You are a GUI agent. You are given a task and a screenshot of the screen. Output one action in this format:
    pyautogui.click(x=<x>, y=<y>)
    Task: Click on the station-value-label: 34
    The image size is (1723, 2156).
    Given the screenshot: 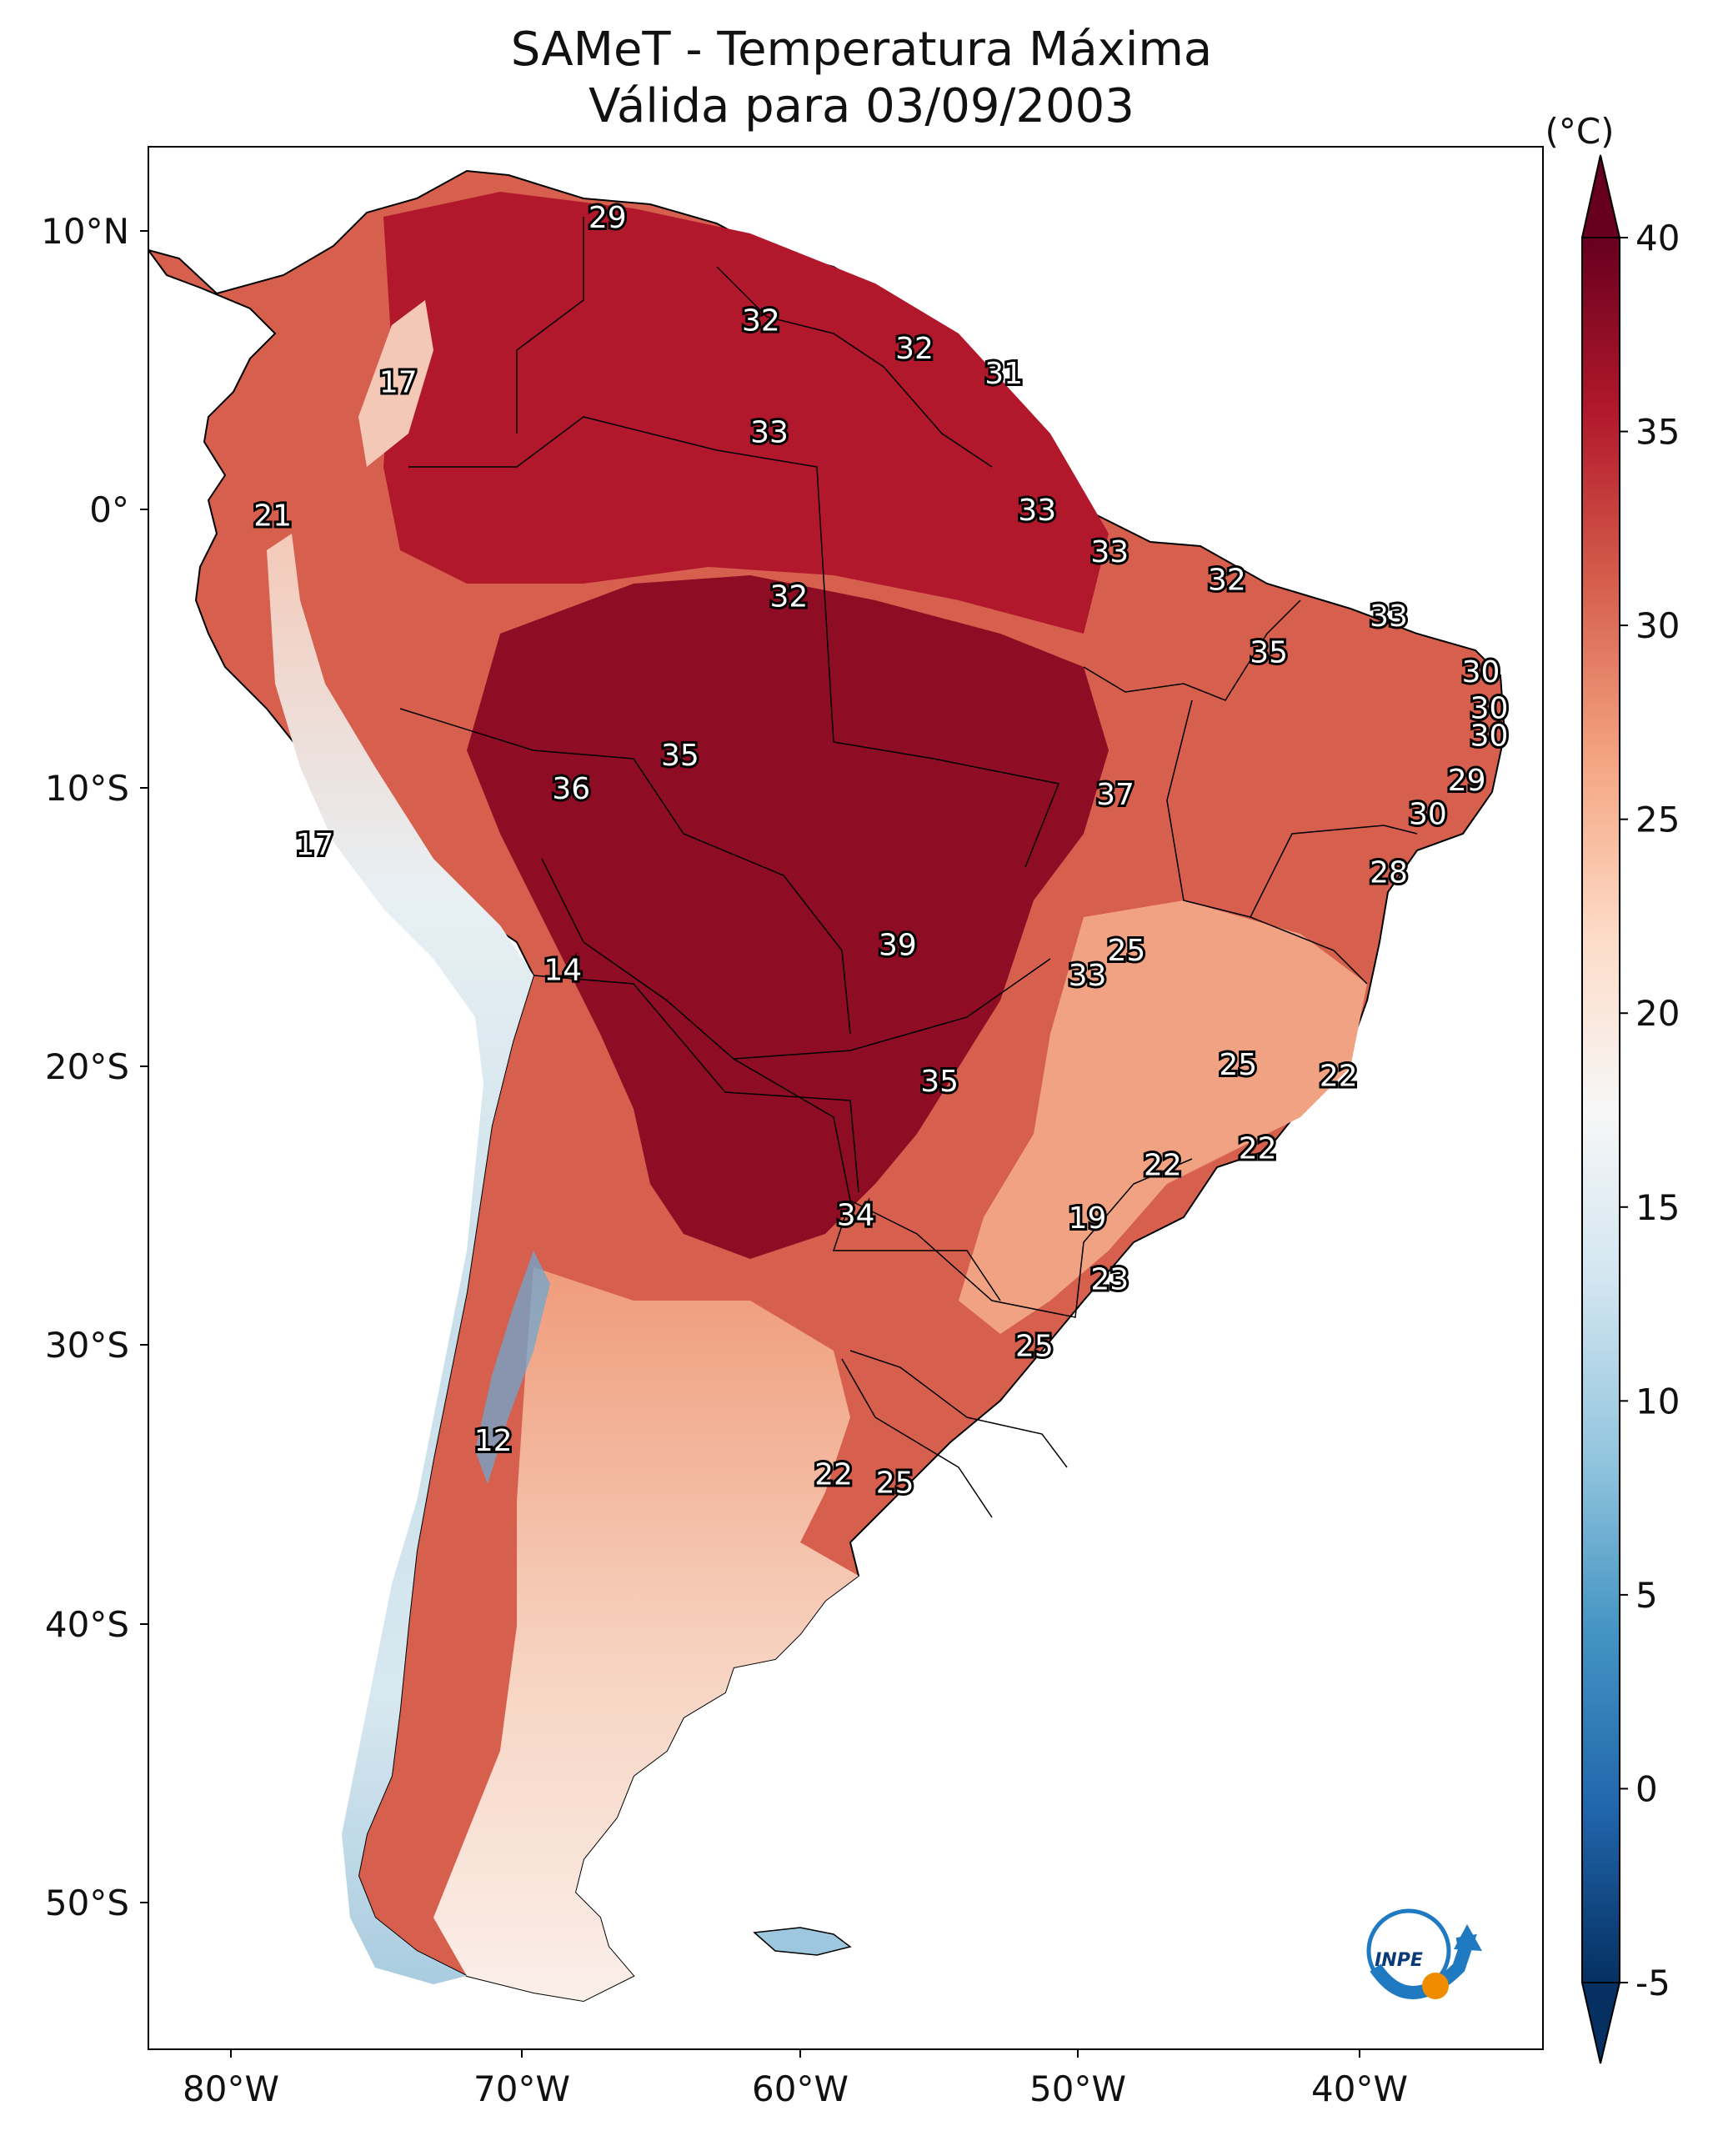 What is the action you would take?
    pyautogui.click(x=856, y=1216)
    